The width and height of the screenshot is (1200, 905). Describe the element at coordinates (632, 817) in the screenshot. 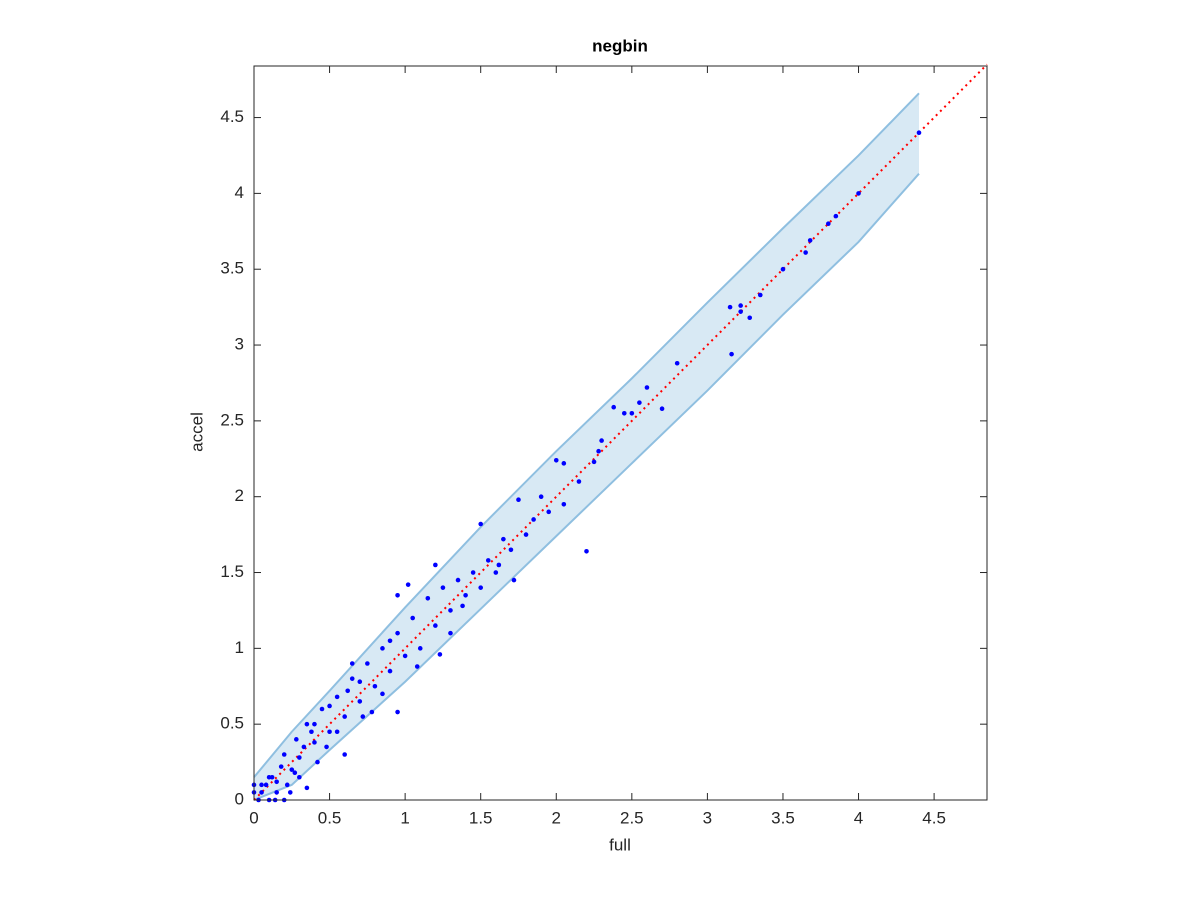

I see `x-tick-label: 2.5` at that location.